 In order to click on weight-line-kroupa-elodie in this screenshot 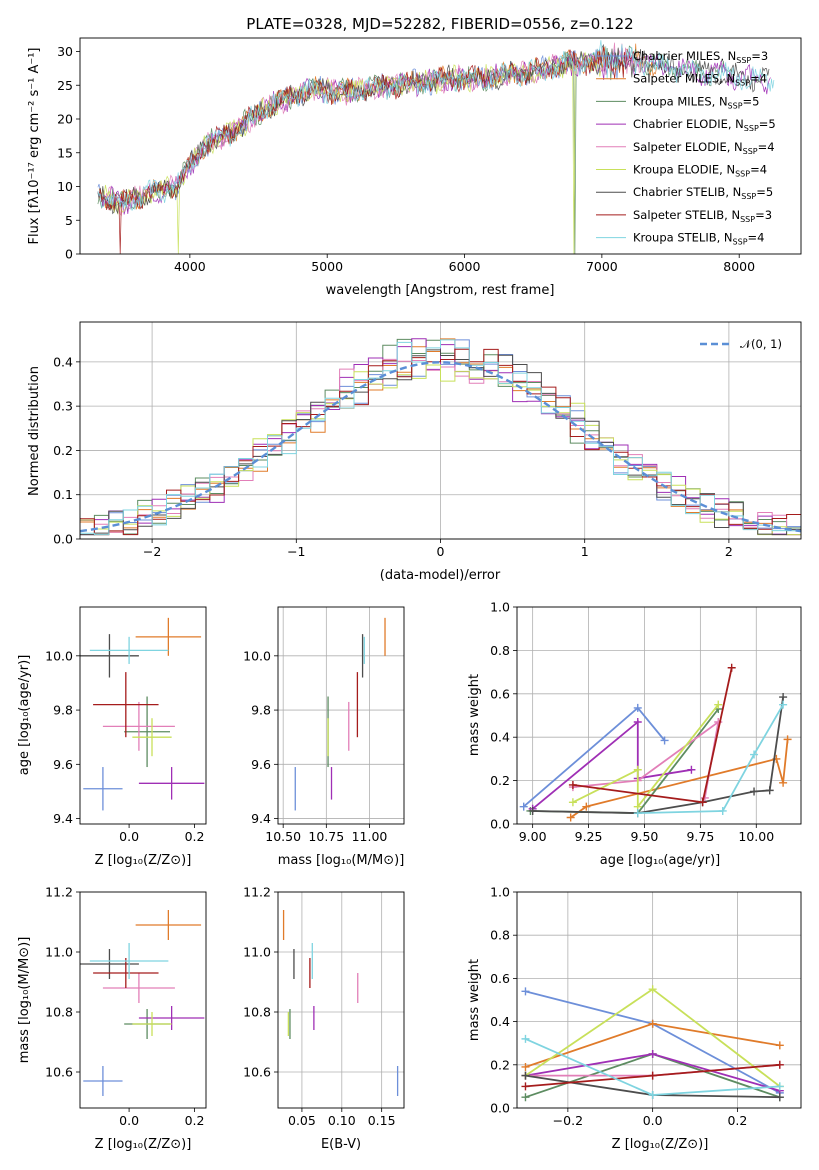, I will do `click(646, 757)`.